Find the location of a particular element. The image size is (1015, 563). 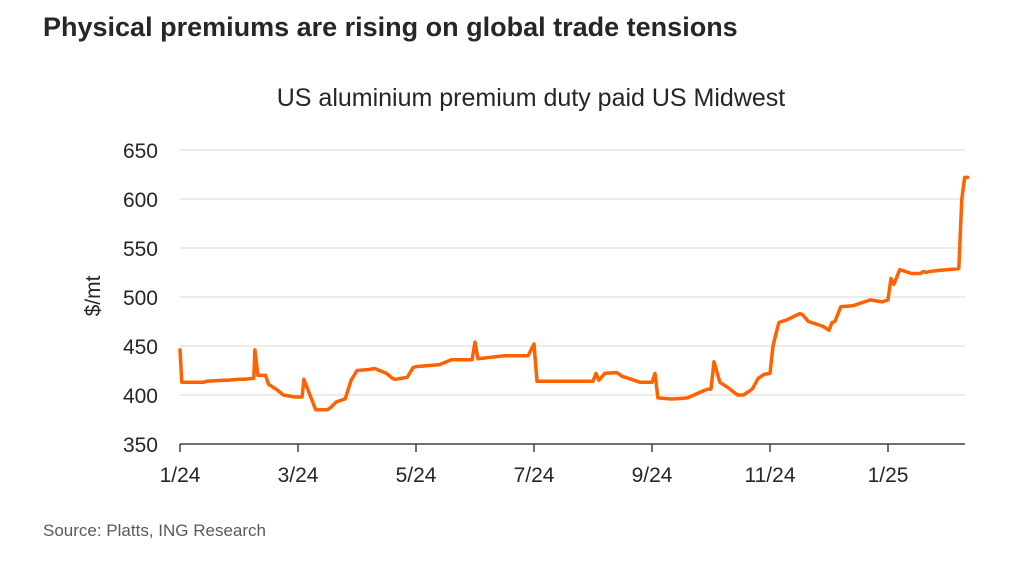

x-tick-label: 11/24 is located at coordinates (770, 475).